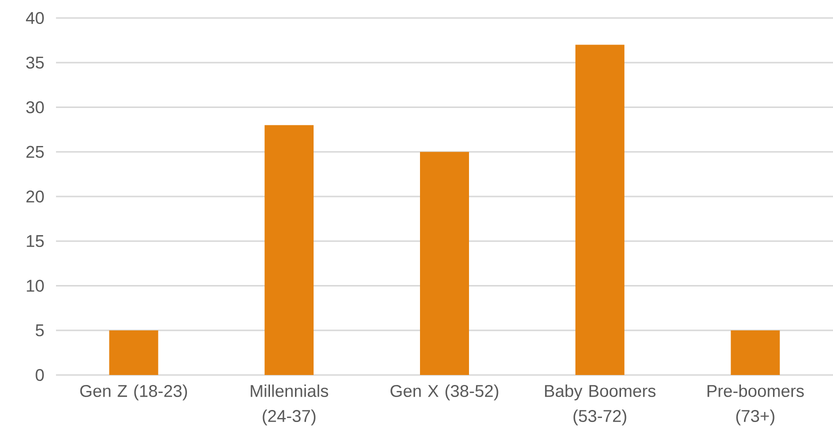 This screenshot has height=446, width=833. Describe the element at coordinates (289, 405) in the screenshot. I see `x-tick-label: Millennials (24-37)` at that location.